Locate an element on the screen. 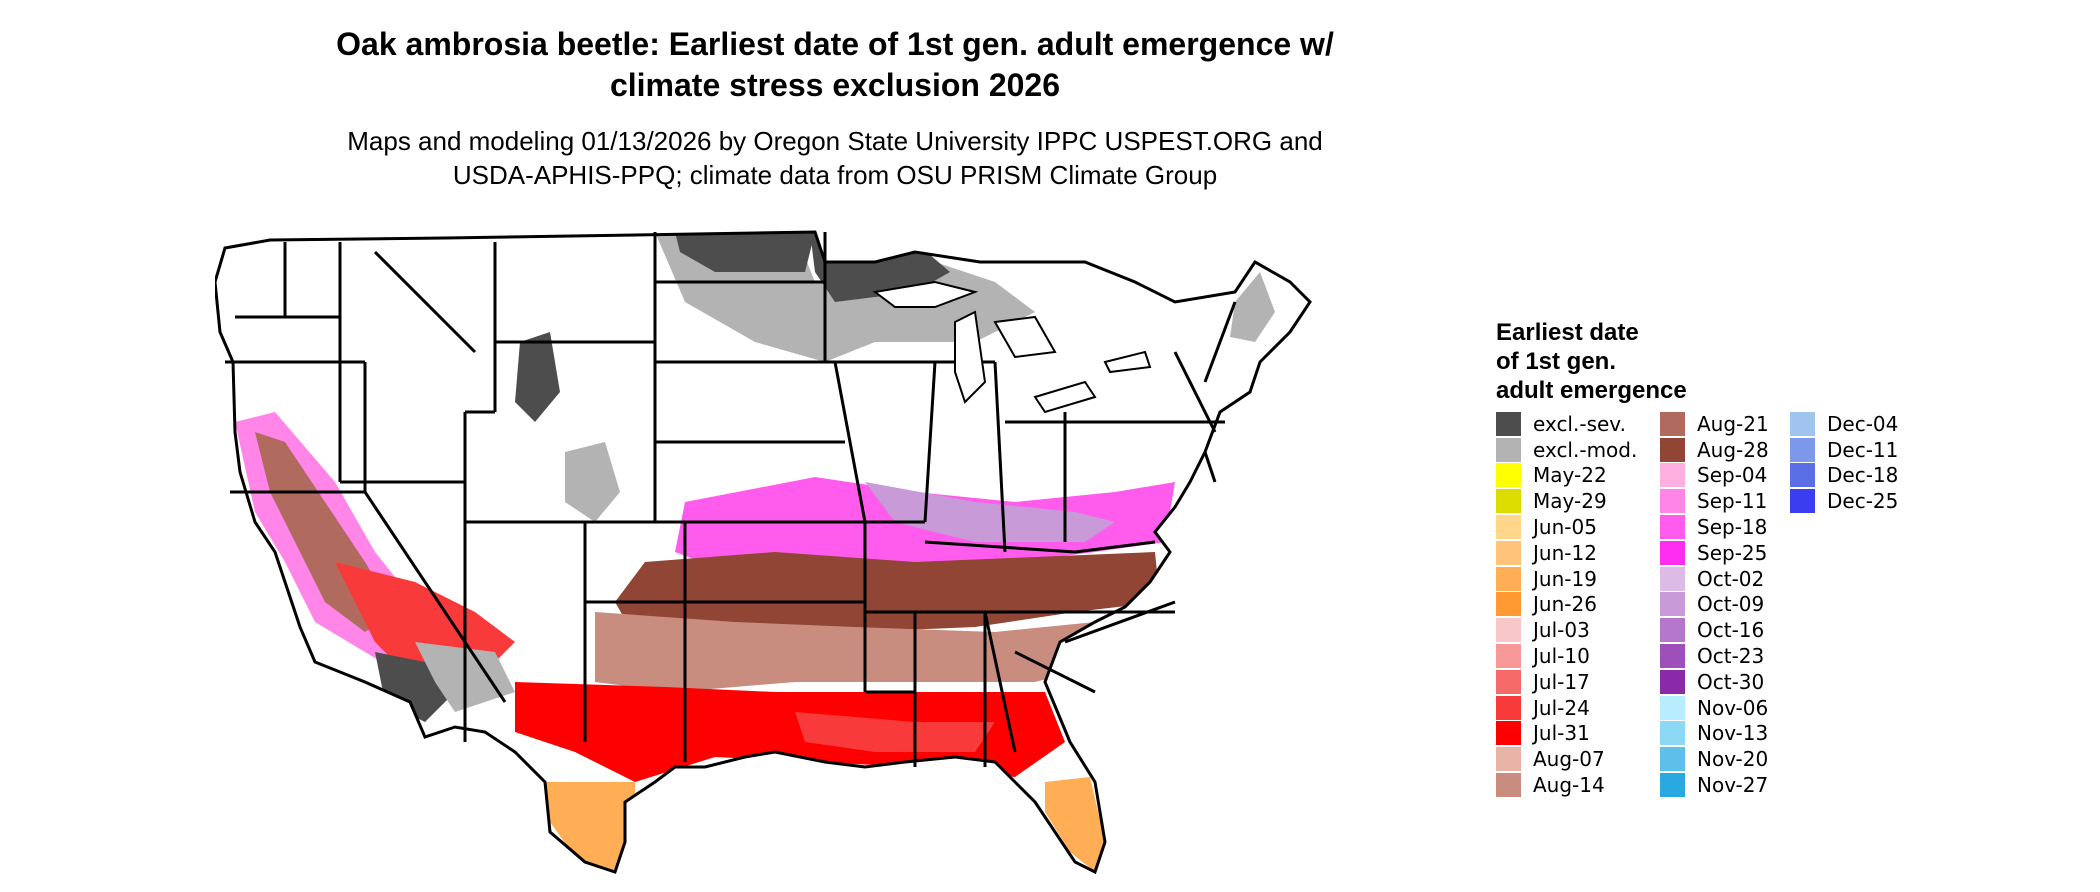 Image resolution: width=2100 pixels, height=892 pixels. legend-item: Jul-24 is located at coordinates (1566, 708).